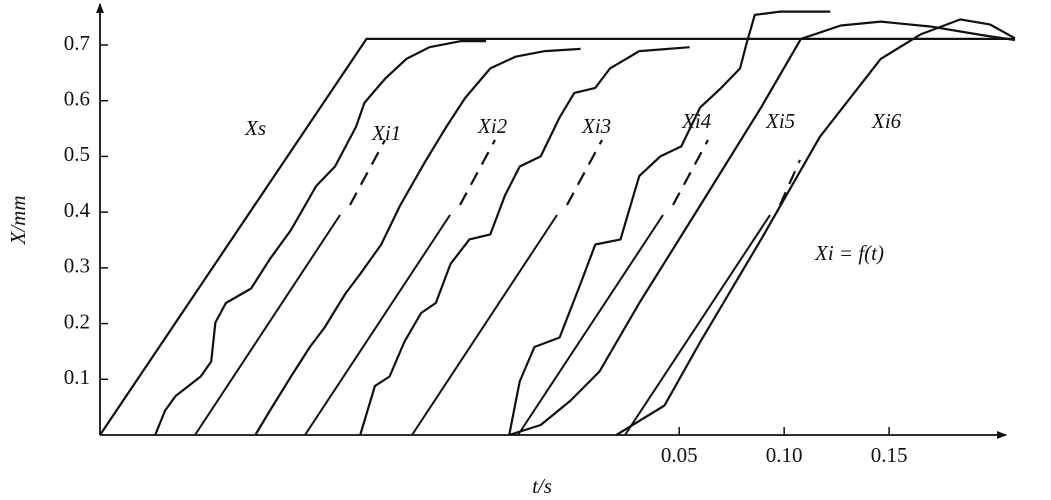 The image size is (1051, 500). What do you see at coordinates (696, 121) in the screenshot?
I see `series-label: Xi4` at bounding box center [696, 121].